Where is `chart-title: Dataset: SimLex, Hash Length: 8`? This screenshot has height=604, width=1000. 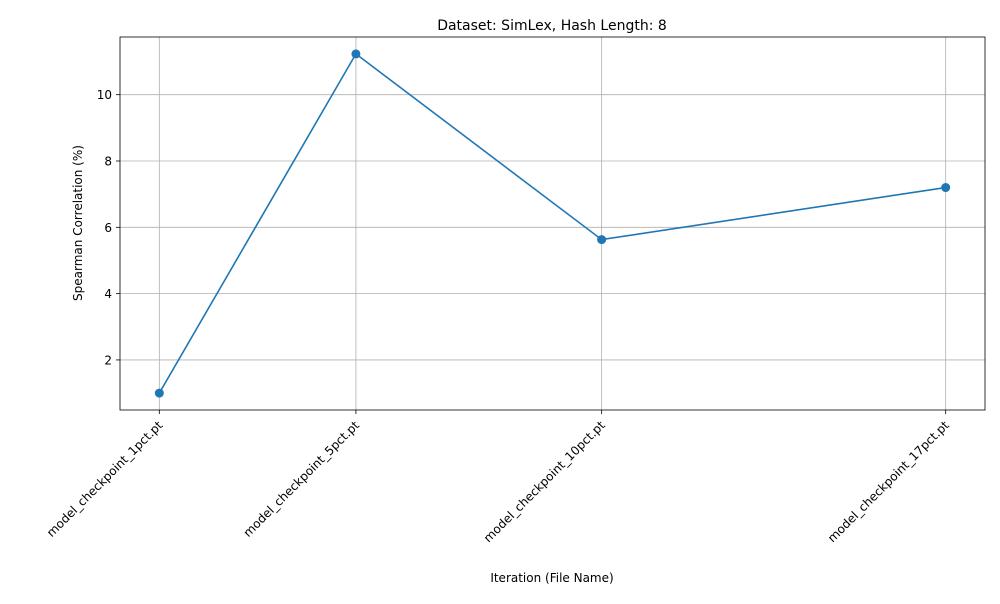 chart-title: Dataset: SimLex, Hash Length: 8 is located at coordinates (552, 26).